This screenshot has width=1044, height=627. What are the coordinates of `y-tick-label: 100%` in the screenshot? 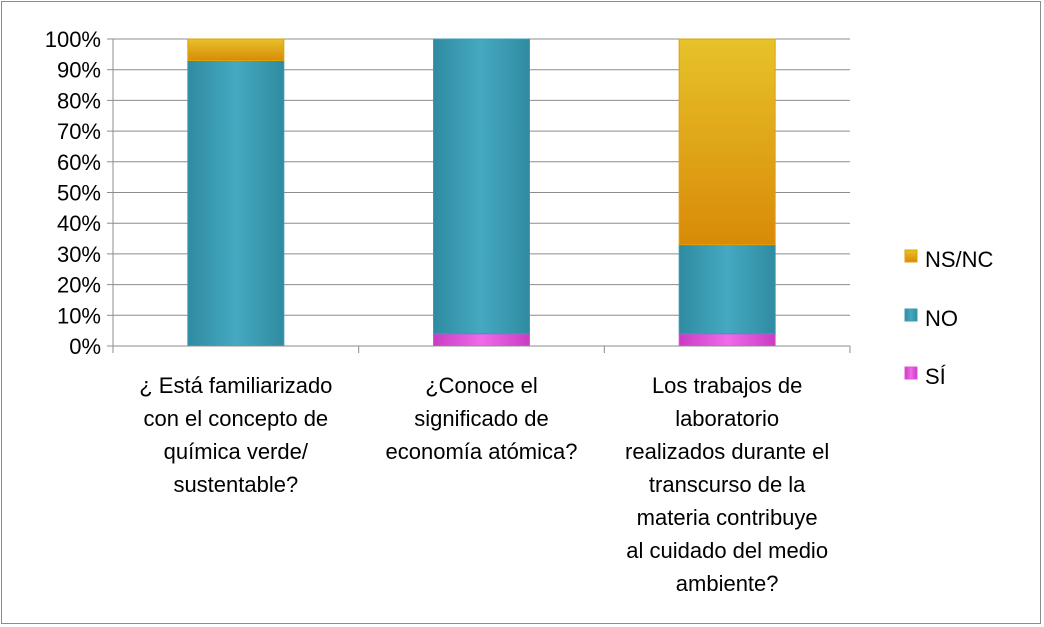 It's located at (73, 39).